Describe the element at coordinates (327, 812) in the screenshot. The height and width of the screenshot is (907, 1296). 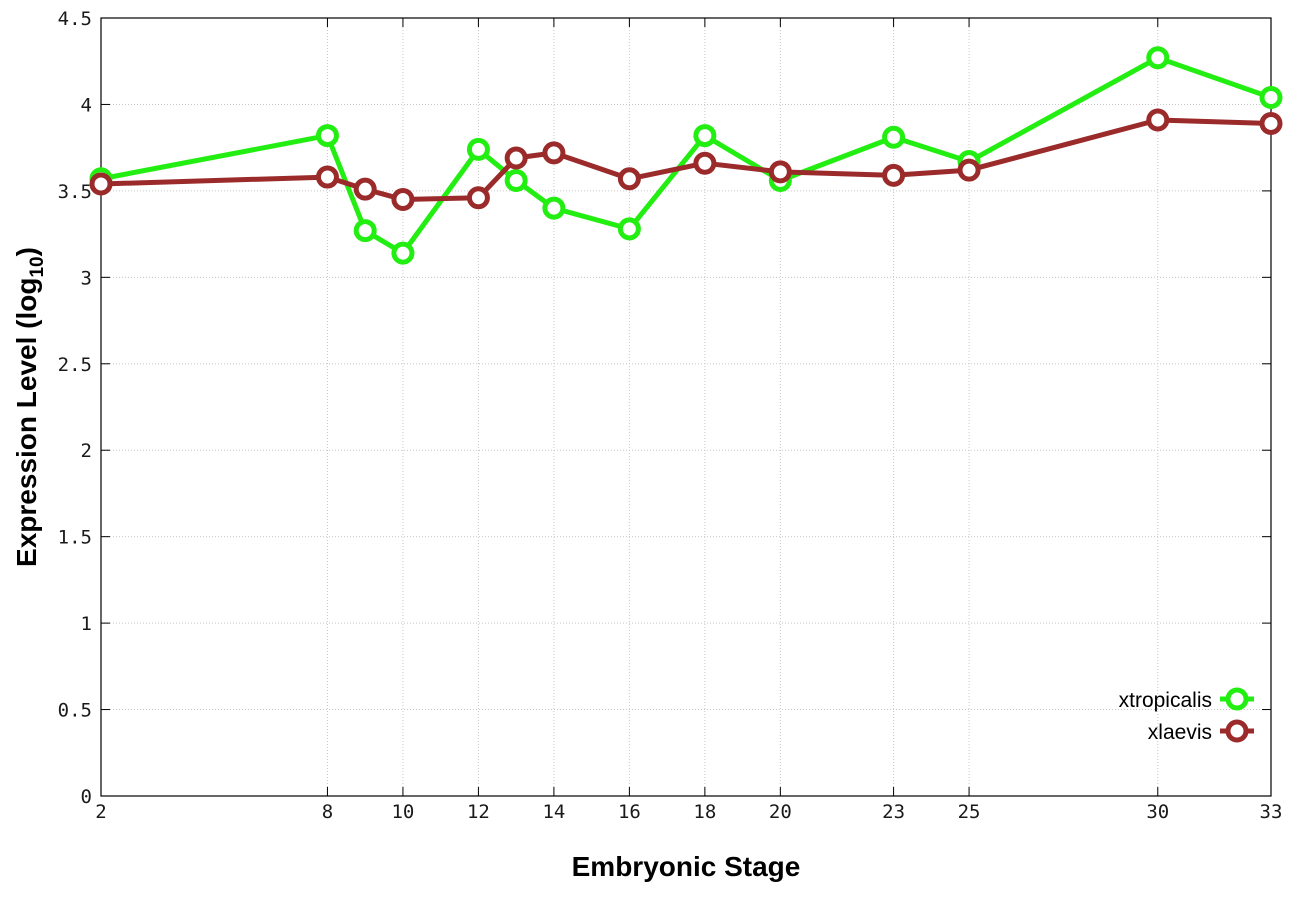
I see `x-tick-label: 8` at that location.